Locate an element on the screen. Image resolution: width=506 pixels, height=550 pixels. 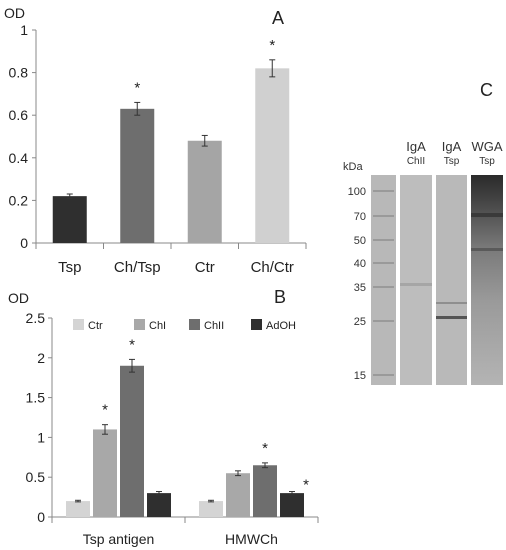
blot-unit-label: kDa is located at coordinates (353, 167).